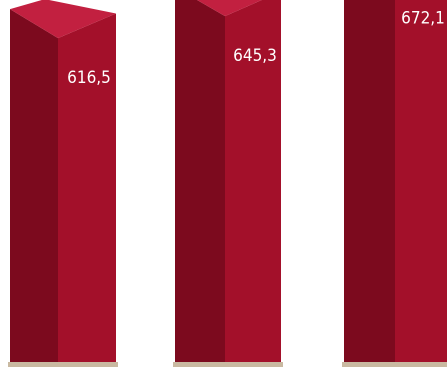 The image size is (447, 367). Describe the element at coordinates (89, 78) in the screenshot. I see `front-value-label: 616,5` at that location.